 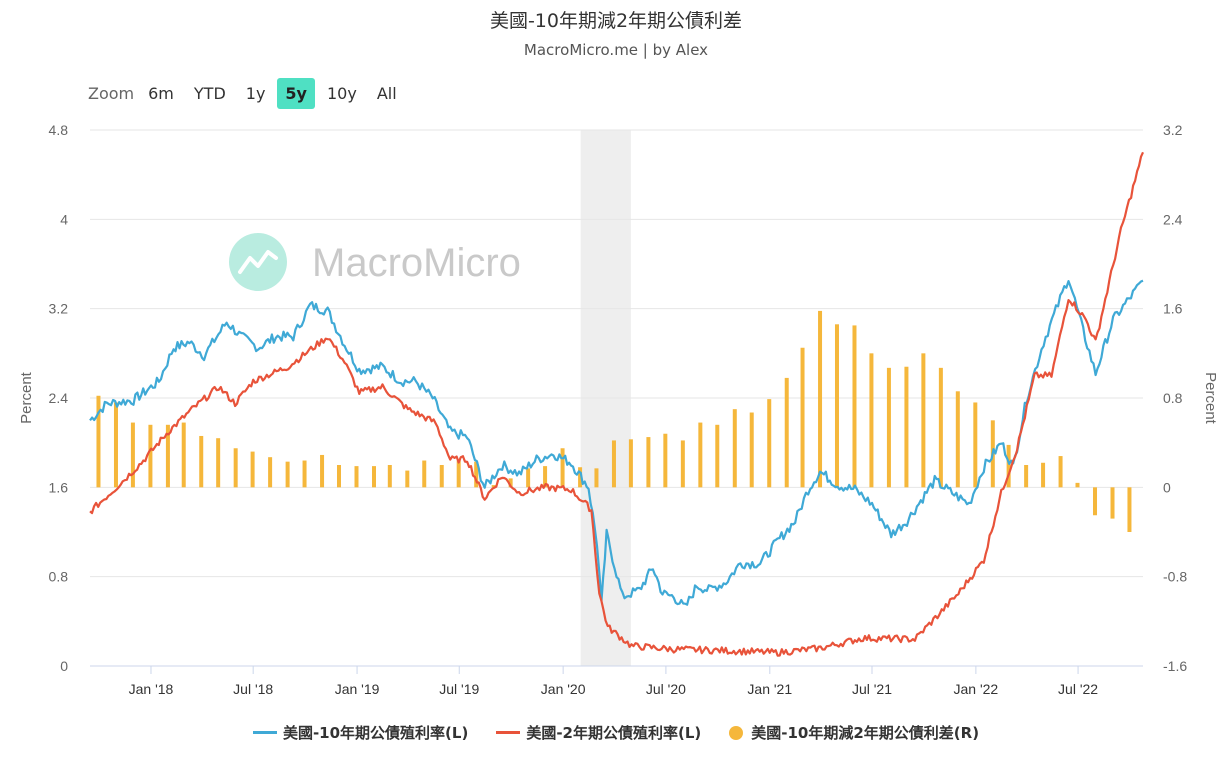 I want to click on right-axis-tick-label: 1.6, so click(x=1173, y=309).